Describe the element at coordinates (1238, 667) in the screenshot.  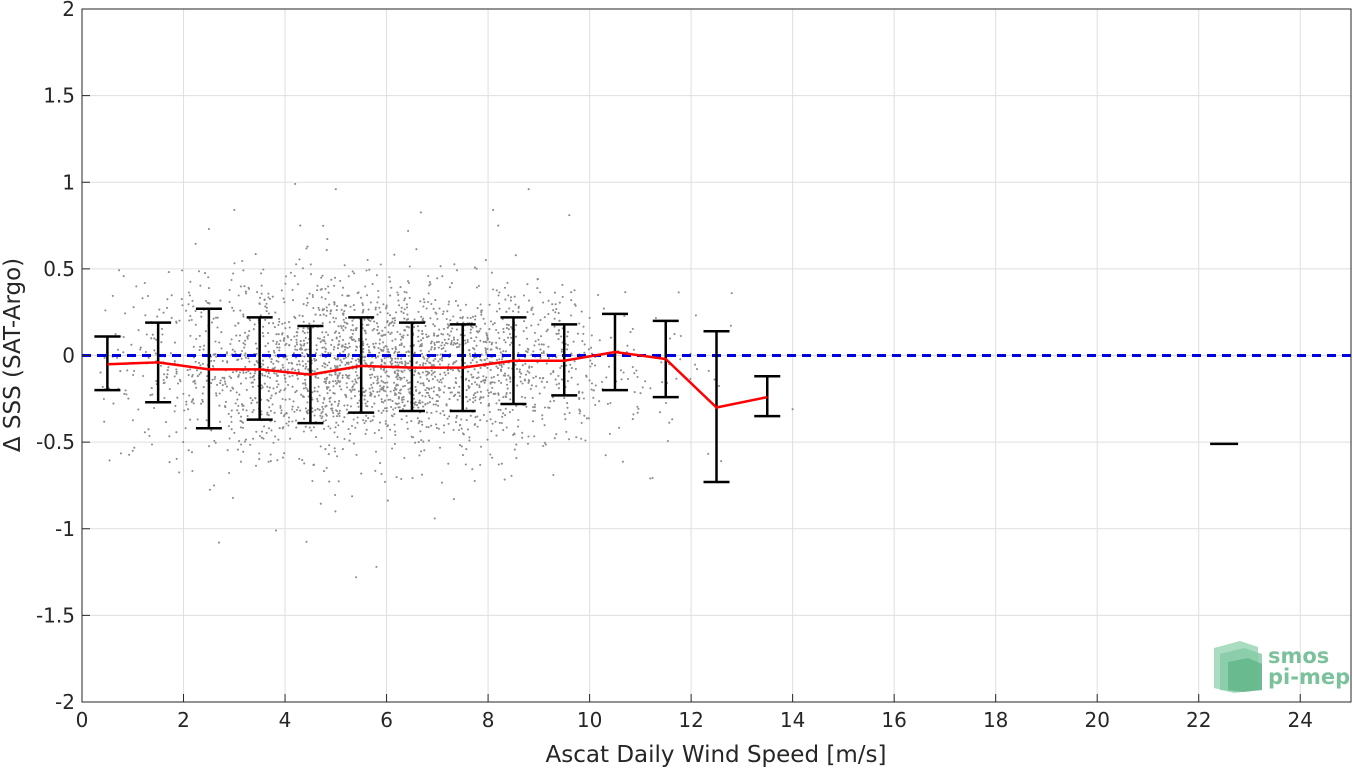
I see `logo-emblem` at that location.